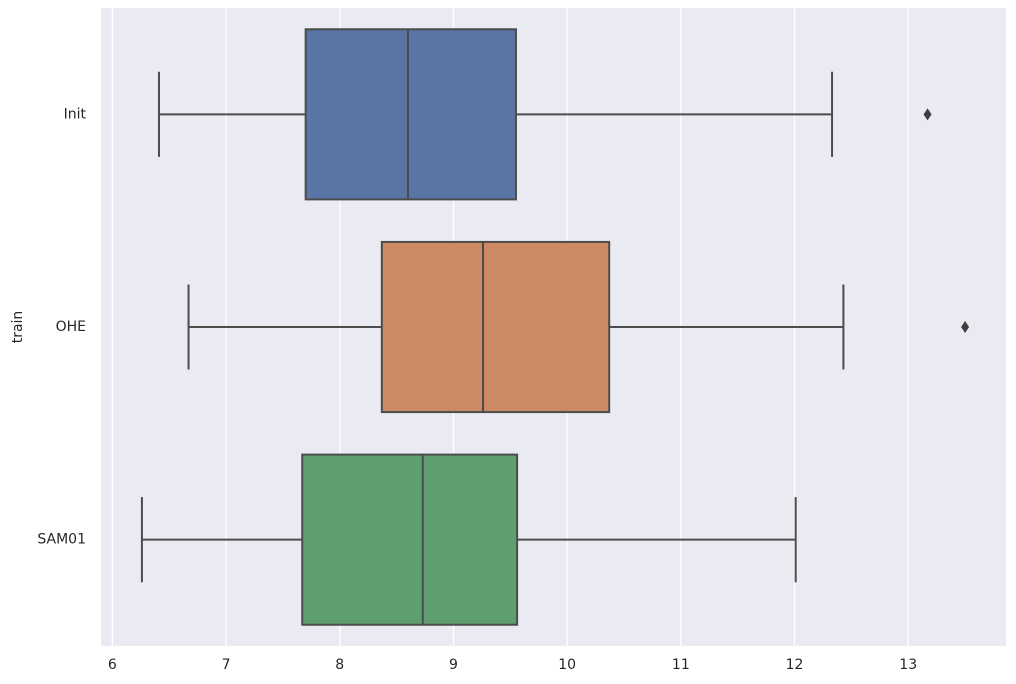 The image size is (1016, 684). What do you see at coordinates (681, 665) in the screenshot?
I see `x-tick-label: 11` at bounding box center [681, 665].